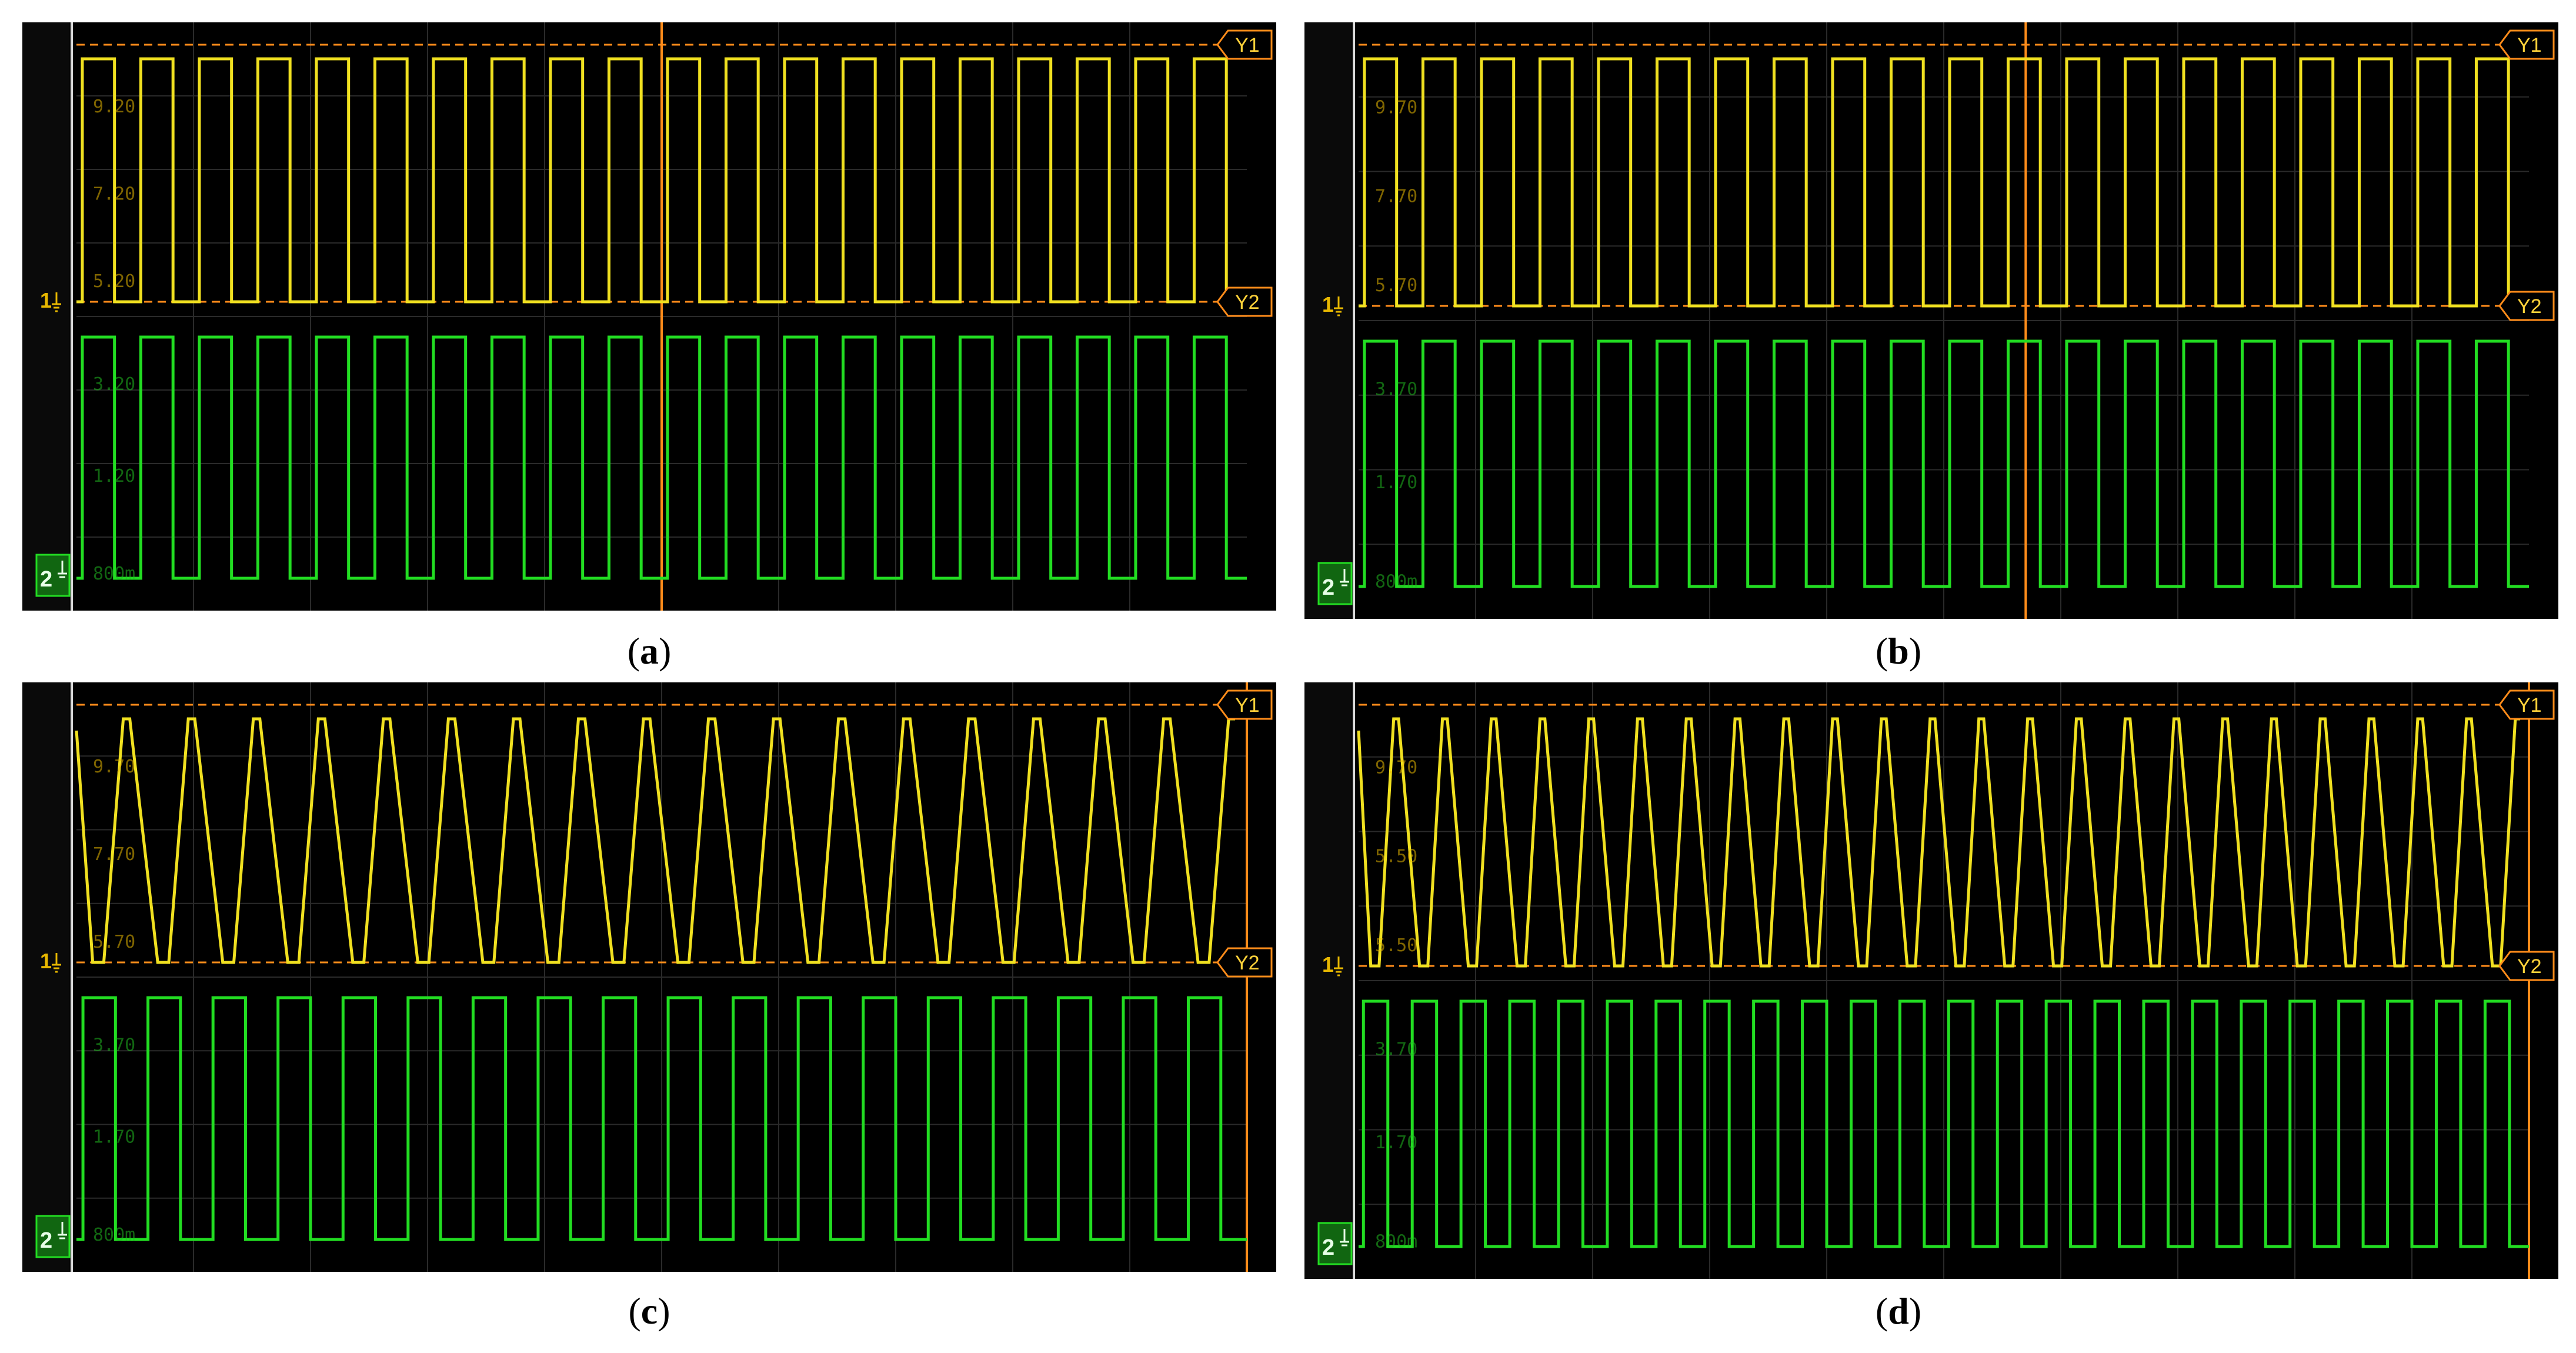 The height and width of the screenshot is (1353, 2576). What do you see at coordinates (114, 194) in the screenshot?
I see `ch1-tick-label: 7.20` at bounding box center [114, 194].